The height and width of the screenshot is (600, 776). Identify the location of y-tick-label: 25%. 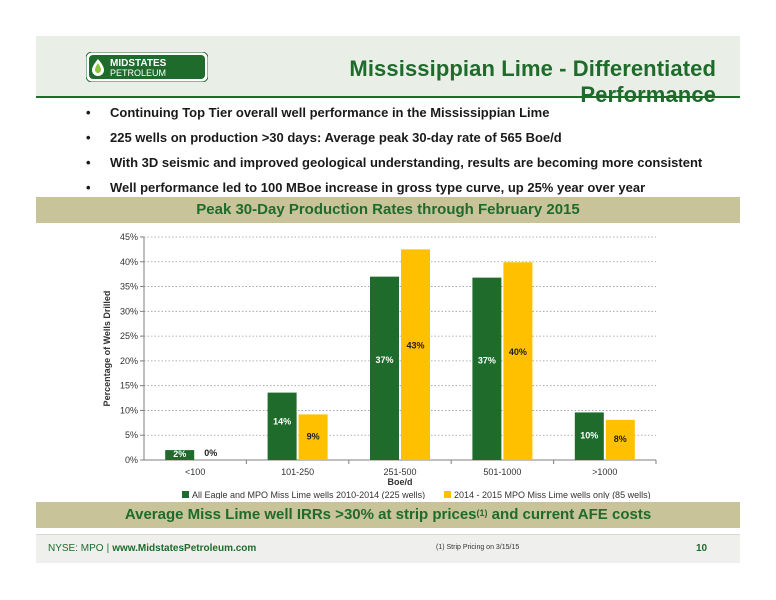
(129, 336).